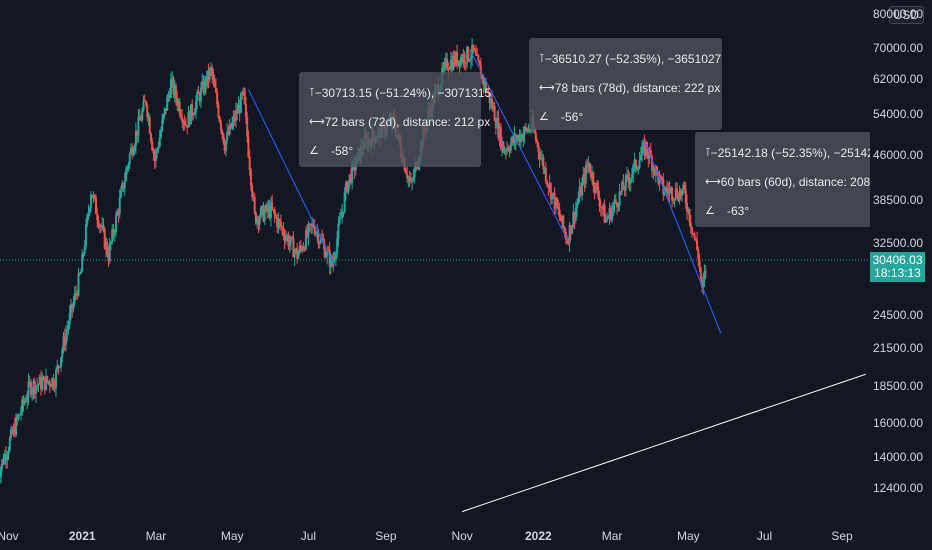 The height and width of the screenshot is (550, 932). Describe the element at coordinates (897, 272) in the screenshot. I see `bar-countdown: 18:13:13` at that location.